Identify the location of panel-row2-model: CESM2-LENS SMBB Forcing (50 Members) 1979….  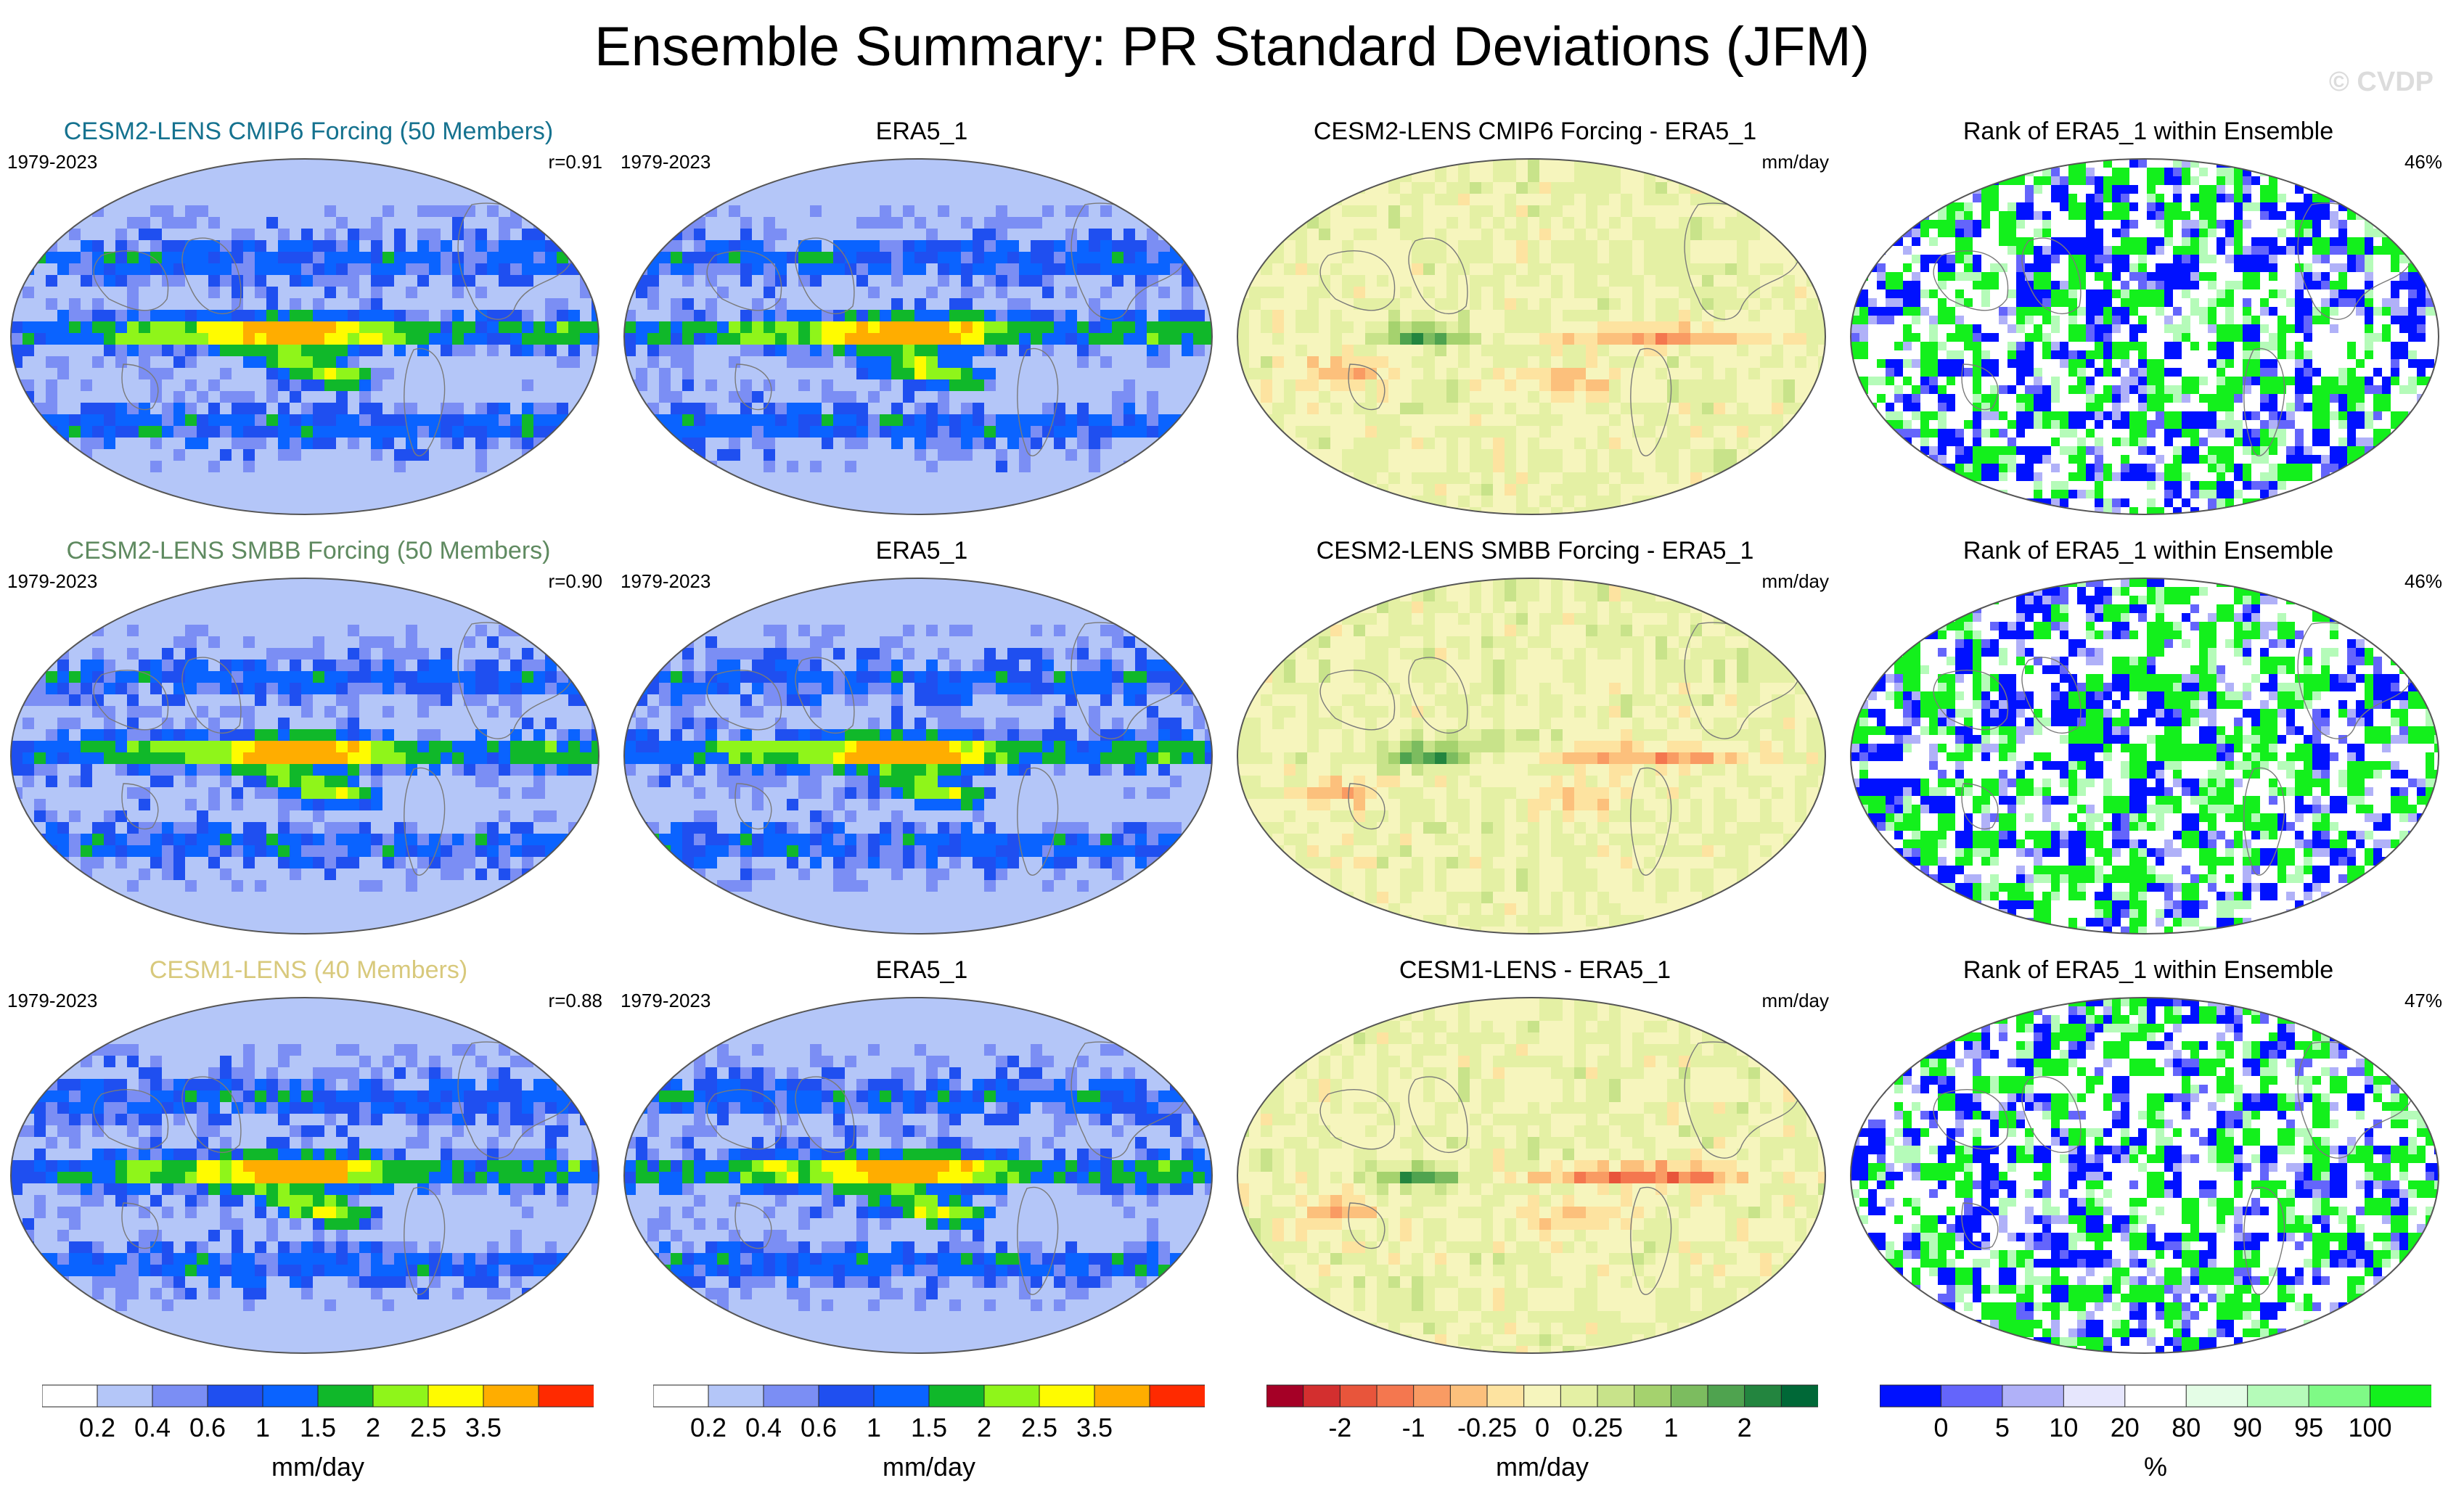
(308, 738).